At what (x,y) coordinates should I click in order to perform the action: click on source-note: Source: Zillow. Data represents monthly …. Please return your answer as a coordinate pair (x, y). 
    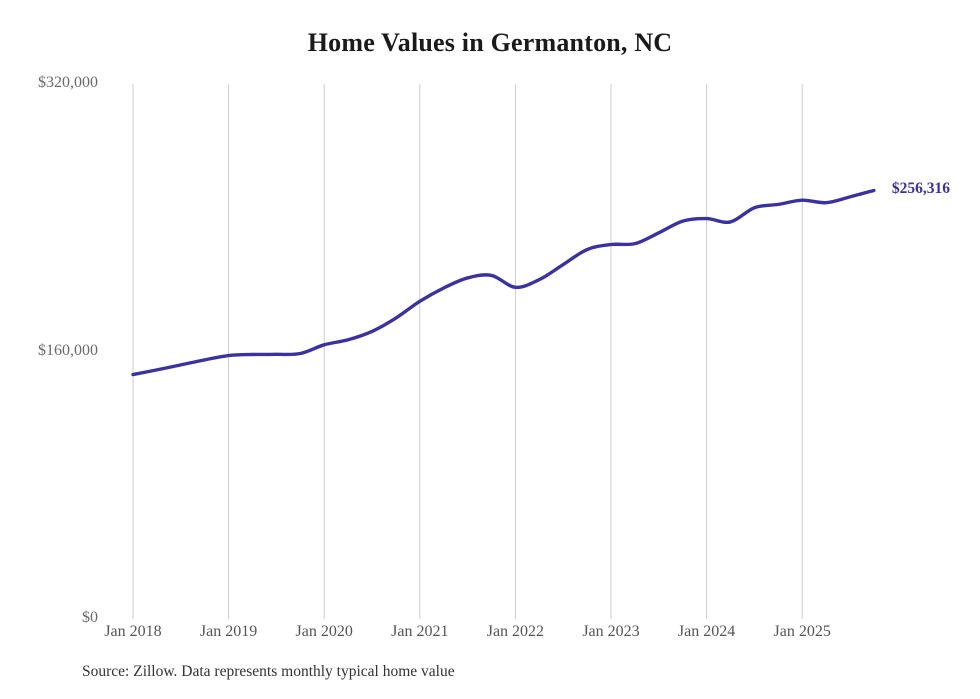
    Looking at the image, I should click on (268, 671).